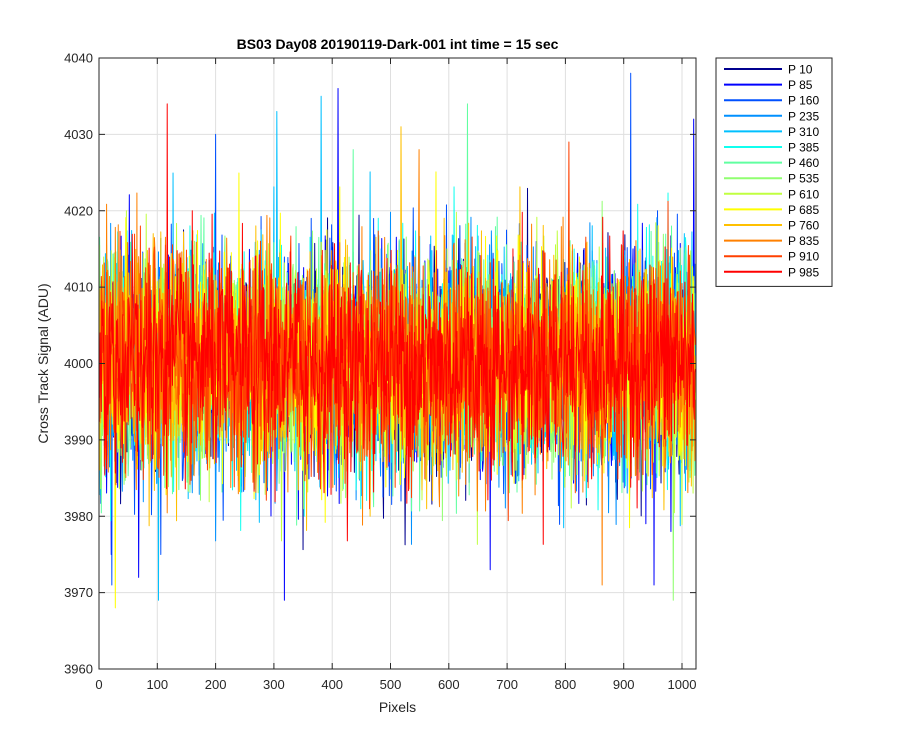  What do you see at coordinates (774, 172) in the screenshot?
I see `legend-box` at bounding box center [774, 172].